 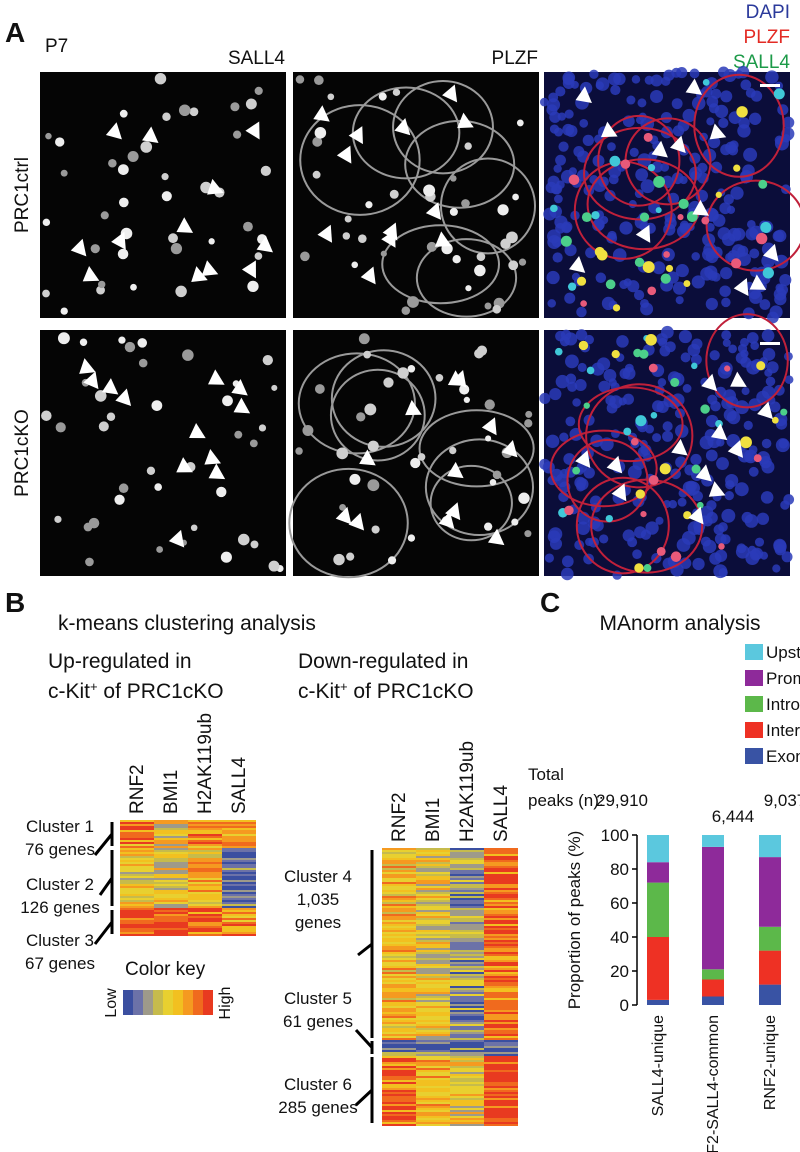 I want to click on cluster-label: Cluster 1, so click(x=60, y=826).